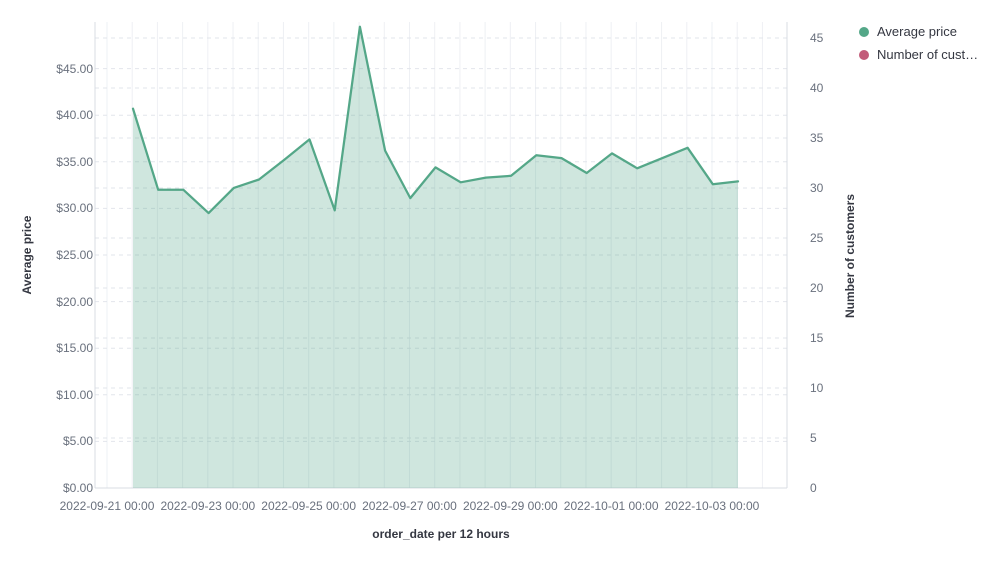  I want to click on right-axis-tick-label: 10, so click(817, 388).